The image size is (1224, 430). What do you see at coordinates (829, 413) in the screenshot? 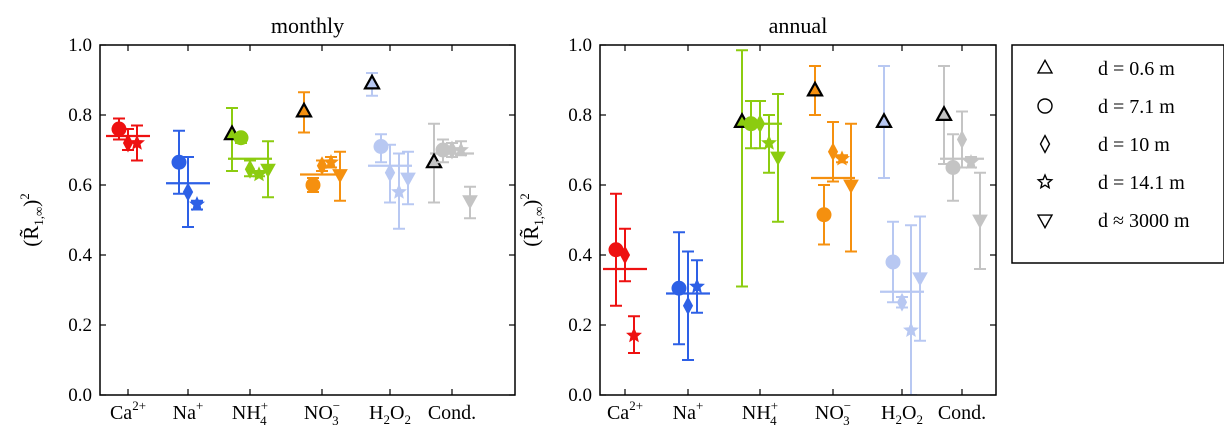
I see `category-base: NO` at bounding box center [829, 413].